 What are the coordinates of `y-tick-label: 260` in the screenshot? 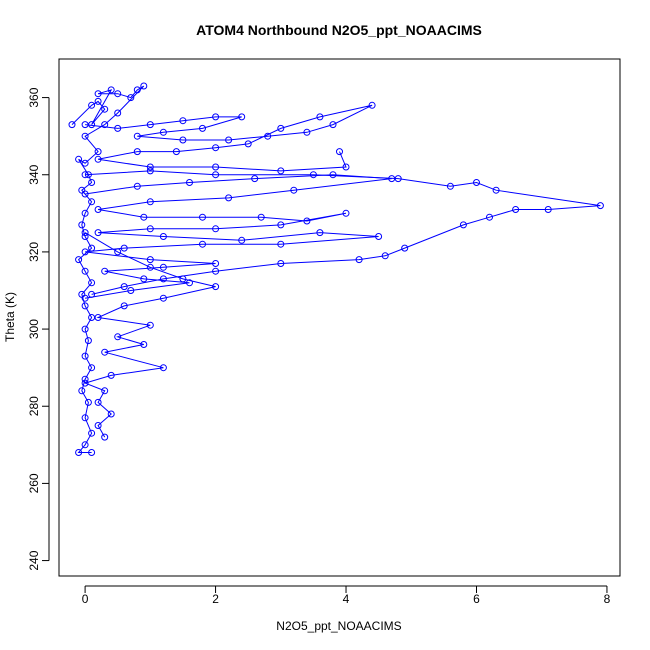 It's located at (34, 483).